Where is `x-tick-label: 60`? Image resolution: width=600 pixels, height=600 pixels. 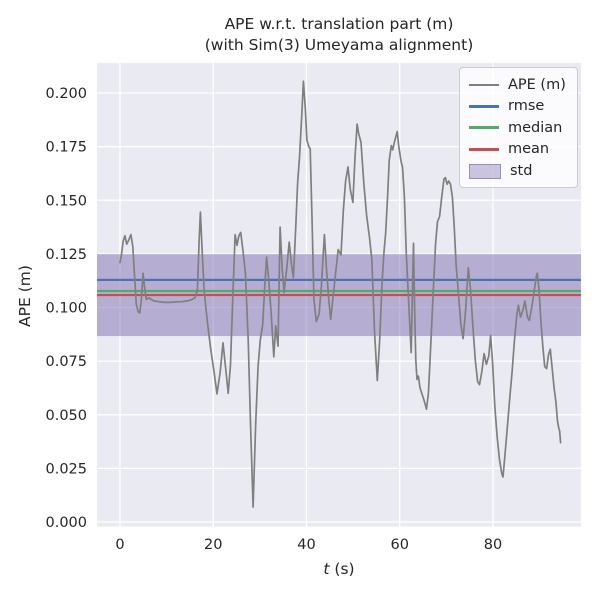 x-tick-label: 60 is located at coordinates (399, 545).